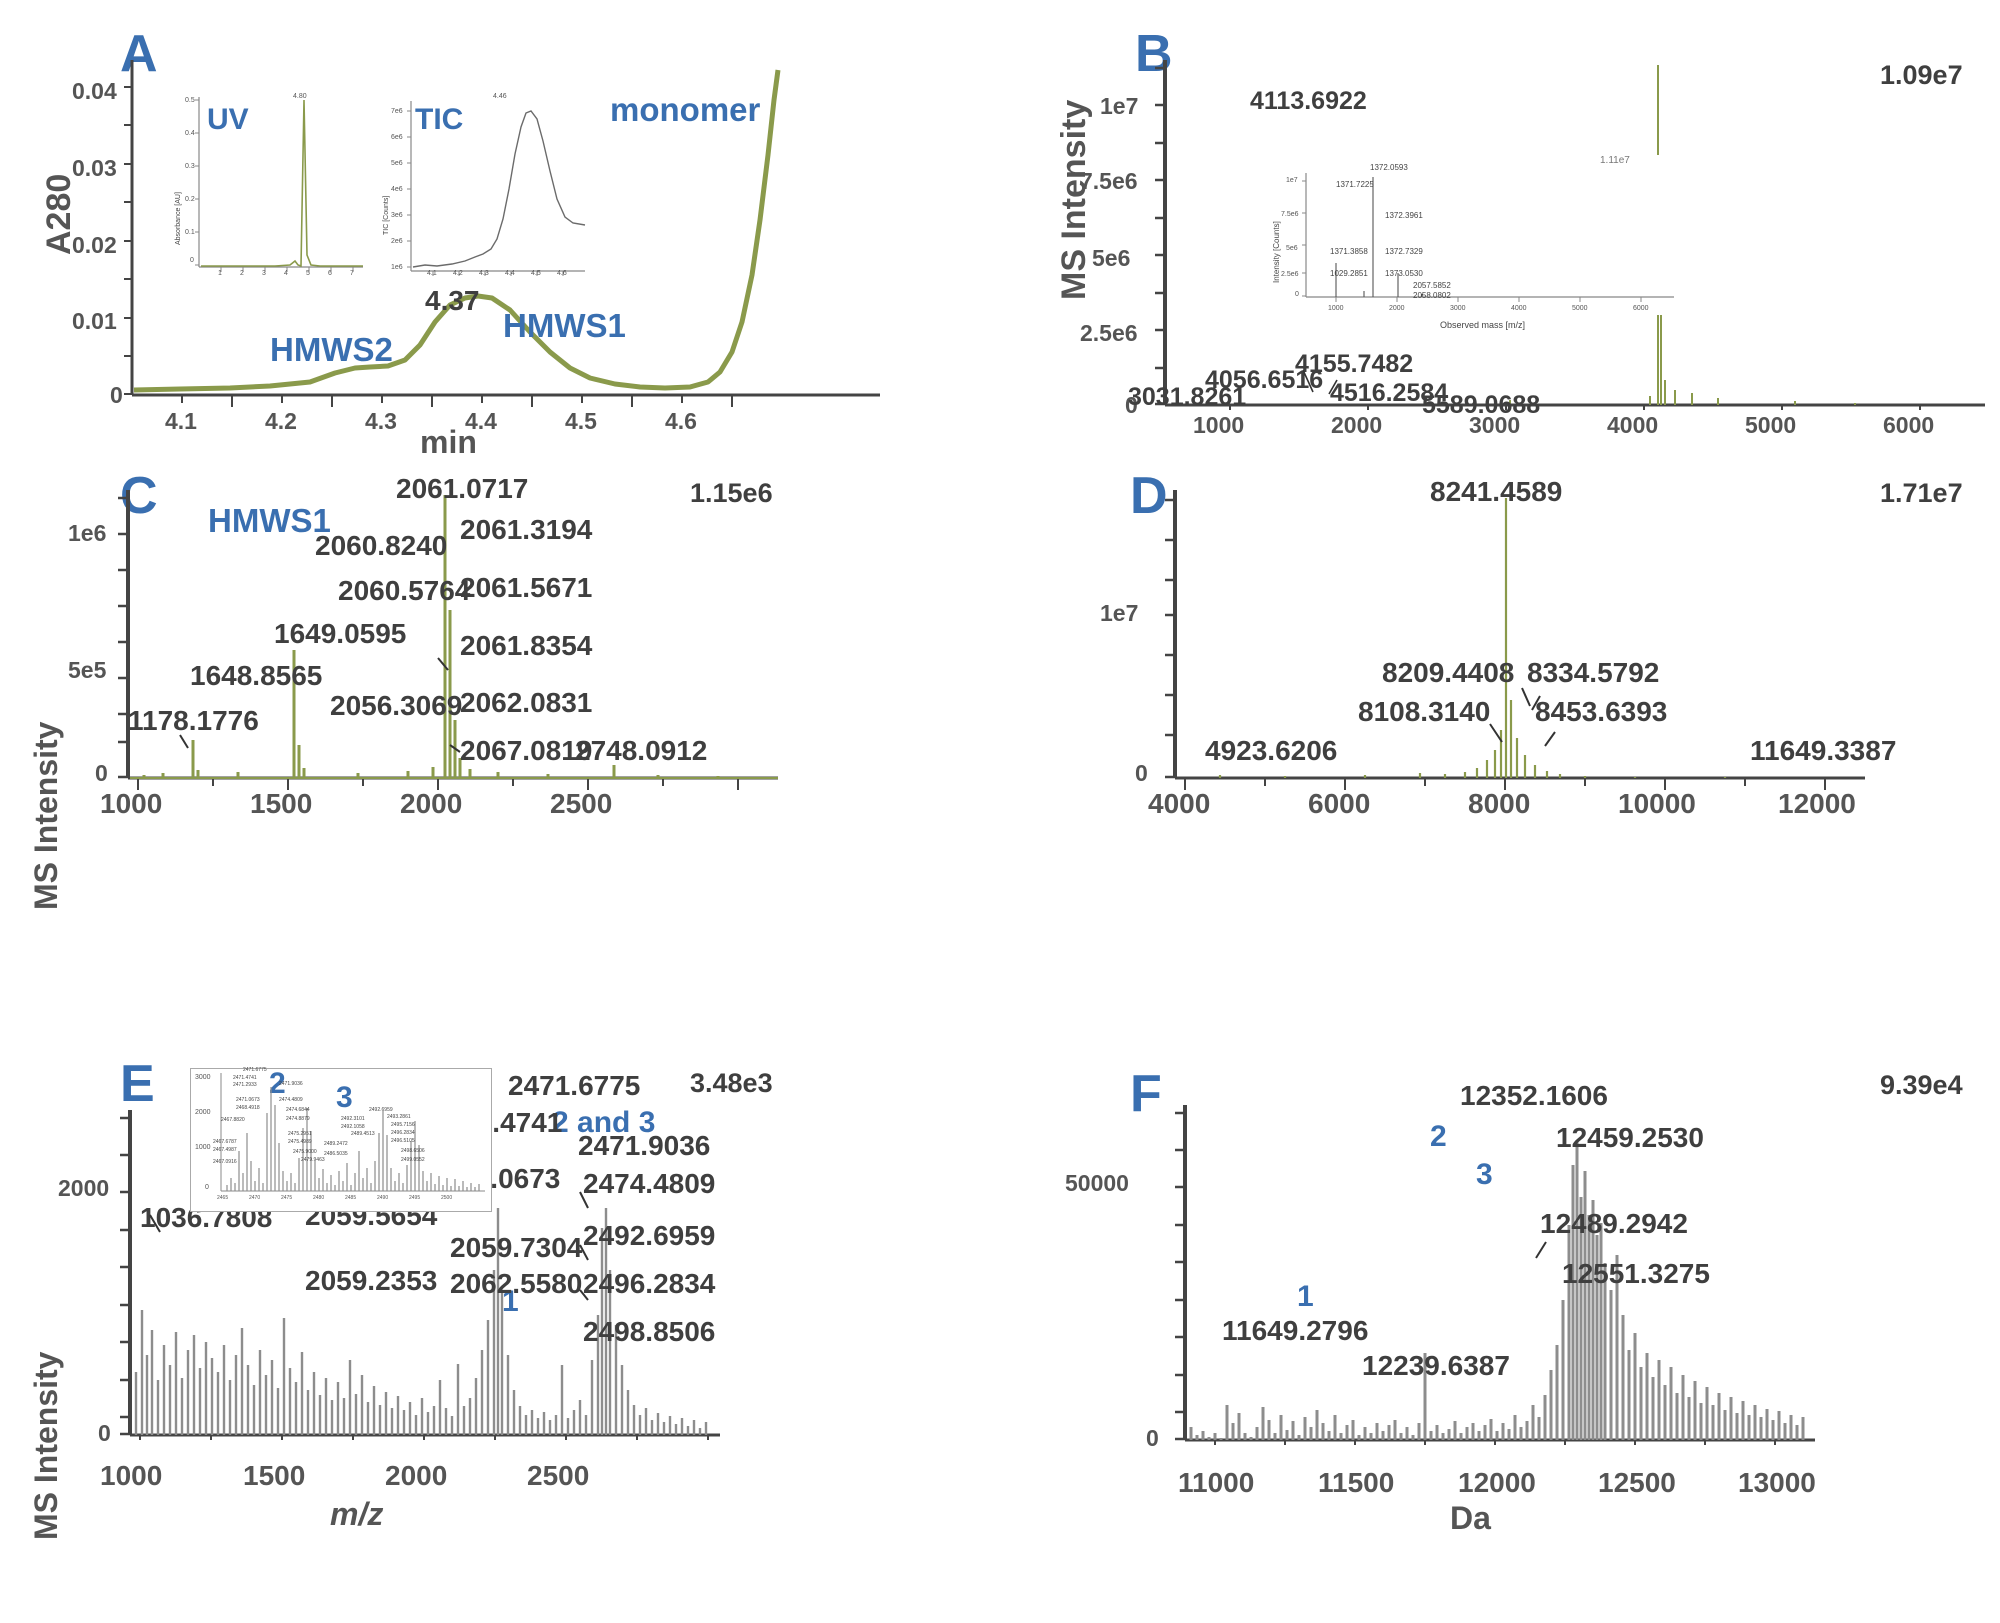  Describe the element at coordinates (300, 1134) in the screenshot. I see `panel-e-inset-label-10: 2475.2951` at that location.